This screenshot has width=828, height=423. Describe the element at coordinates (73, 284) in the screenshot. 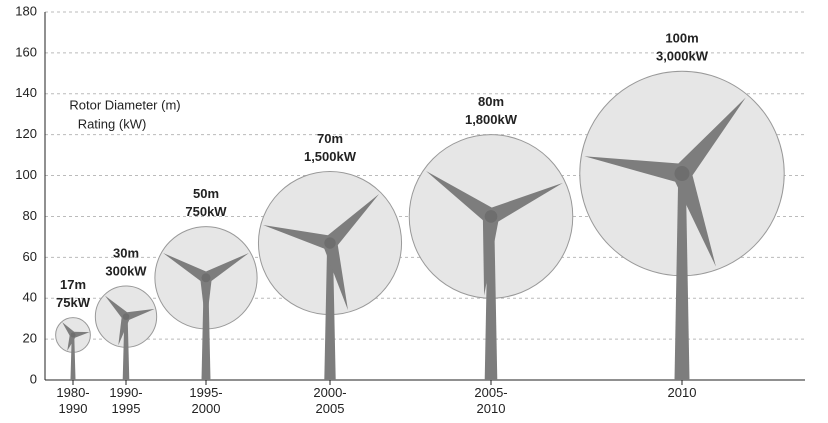

I see `diameter-label: 17m` at that location.